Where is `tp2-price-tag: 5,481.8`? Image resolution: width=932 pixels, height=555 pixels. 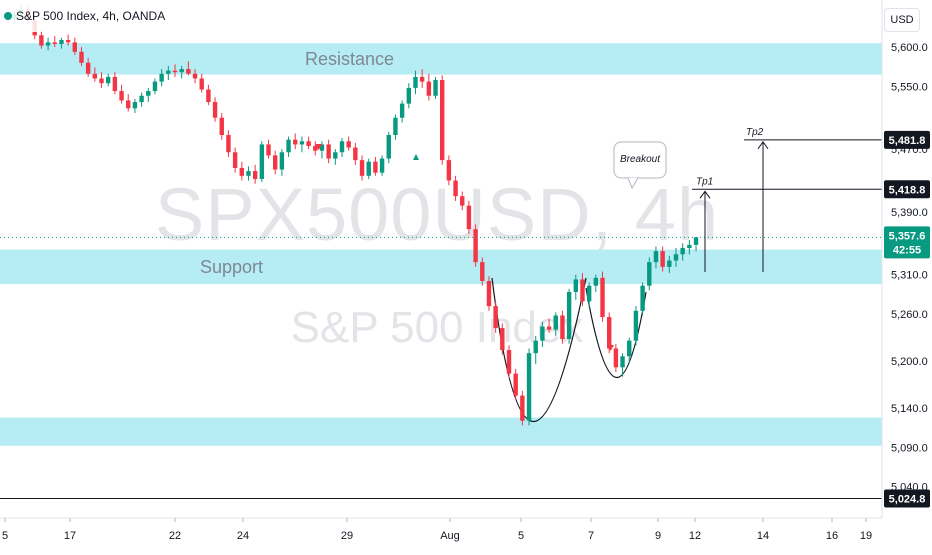
tp2-price-tag: 5,481.8 is located at coordinates (907, 141).